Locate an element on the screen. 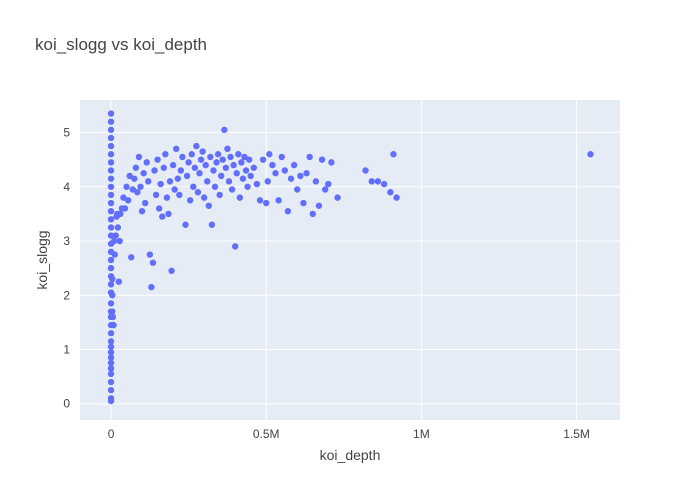  y-tick-label: 1 is located at coordinates (66, 349).